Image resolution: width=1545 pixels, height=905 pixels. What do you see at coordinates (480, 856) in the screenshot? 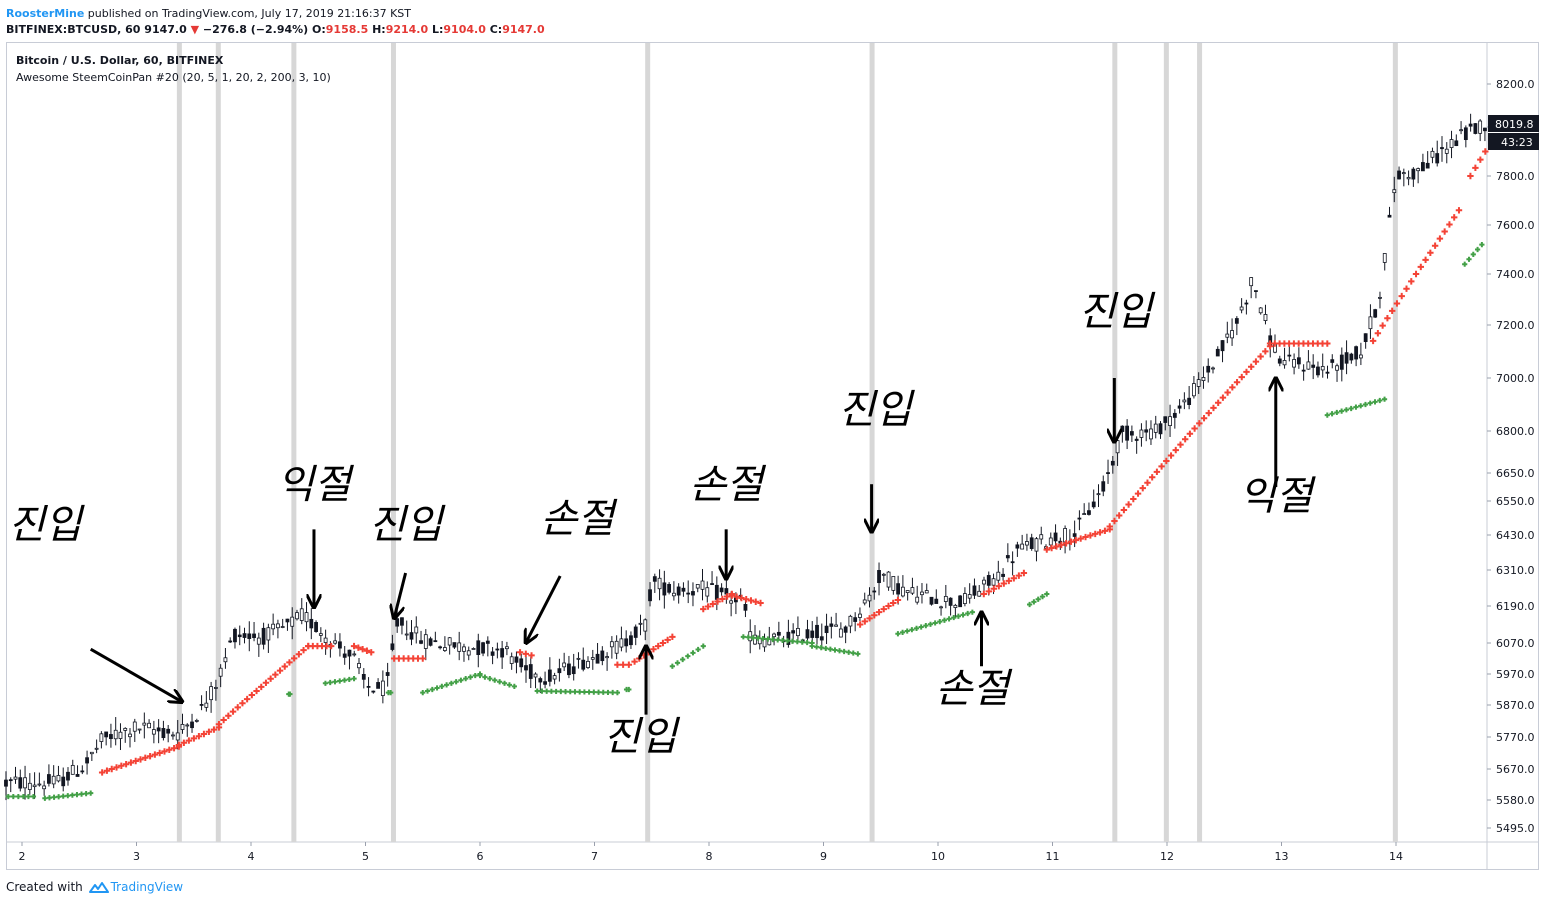
I see `x-tick-label: 6` at bounding box center [480, 856].